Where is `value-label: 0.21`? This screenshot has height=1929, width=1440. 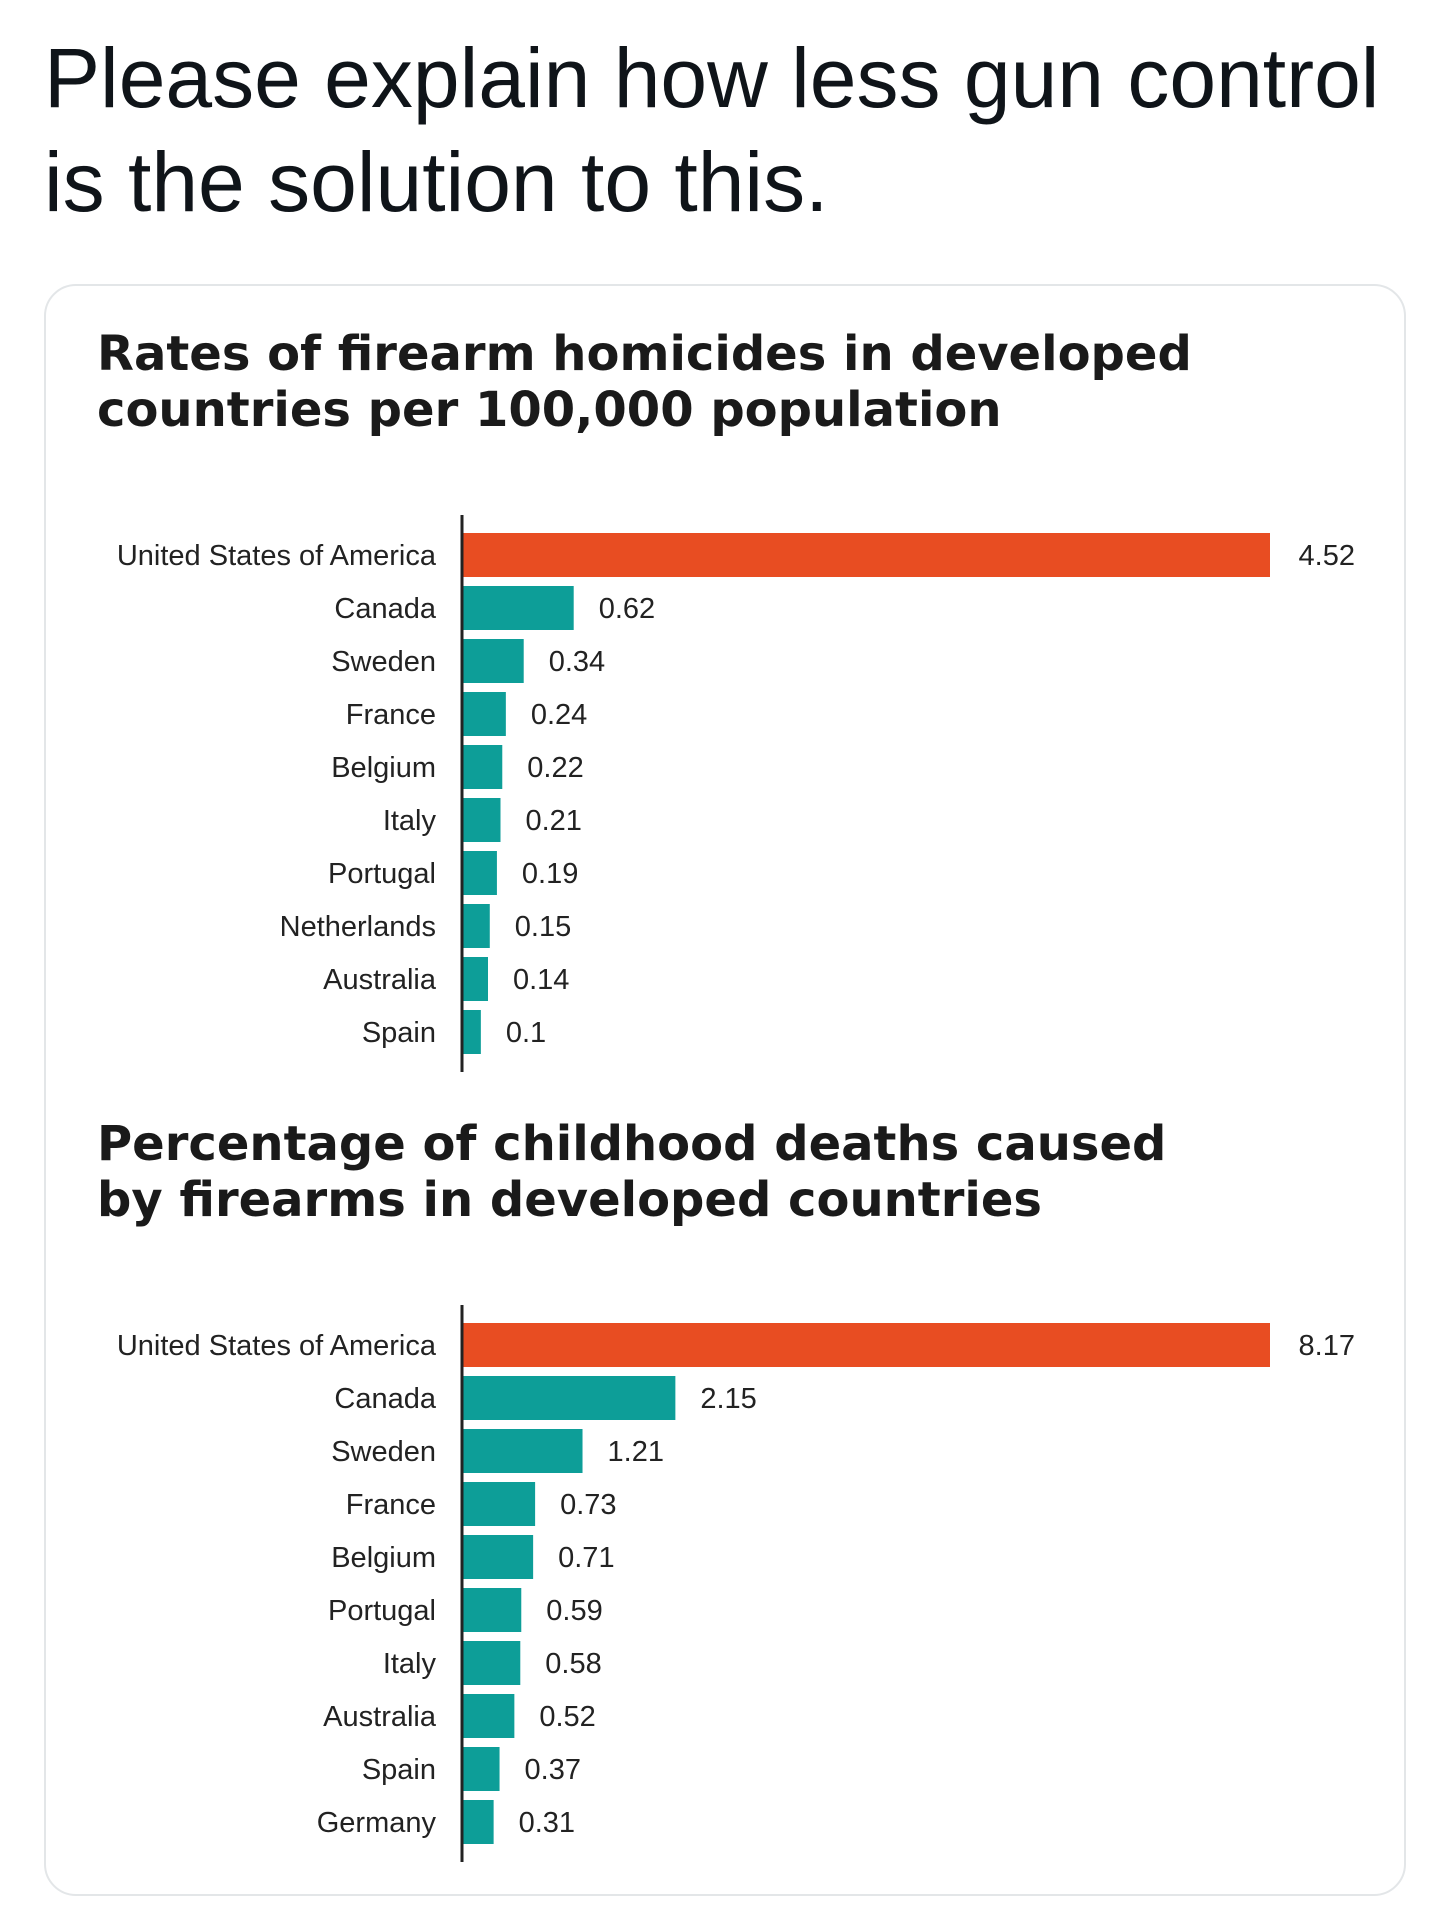 value-label: 0.21 is located at coordinates (553, 821).